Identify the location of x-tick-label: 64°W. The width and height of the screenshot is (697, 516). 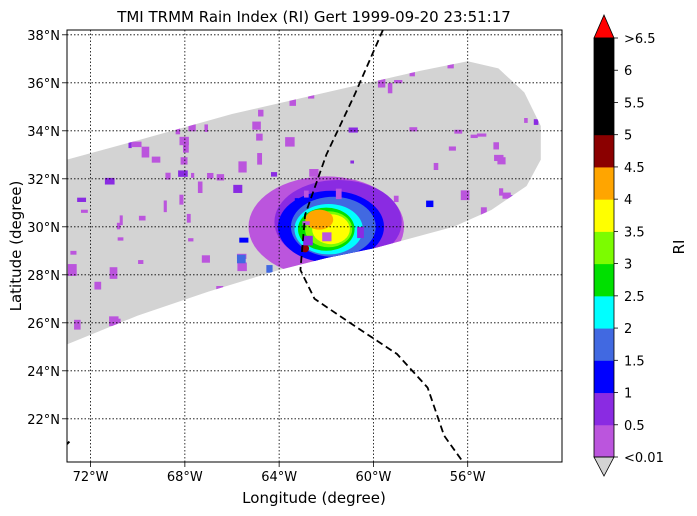
(279, 477).